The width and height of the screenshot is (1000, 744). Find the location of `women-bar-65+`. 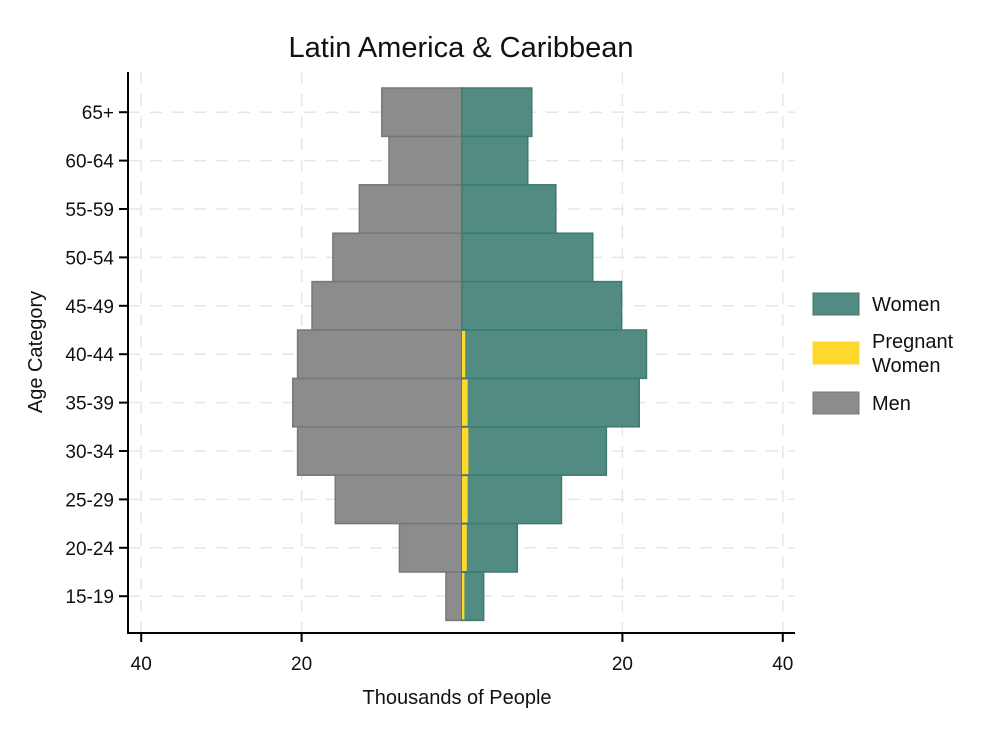

women-bar-65+ is located at coordinates (497, 112).